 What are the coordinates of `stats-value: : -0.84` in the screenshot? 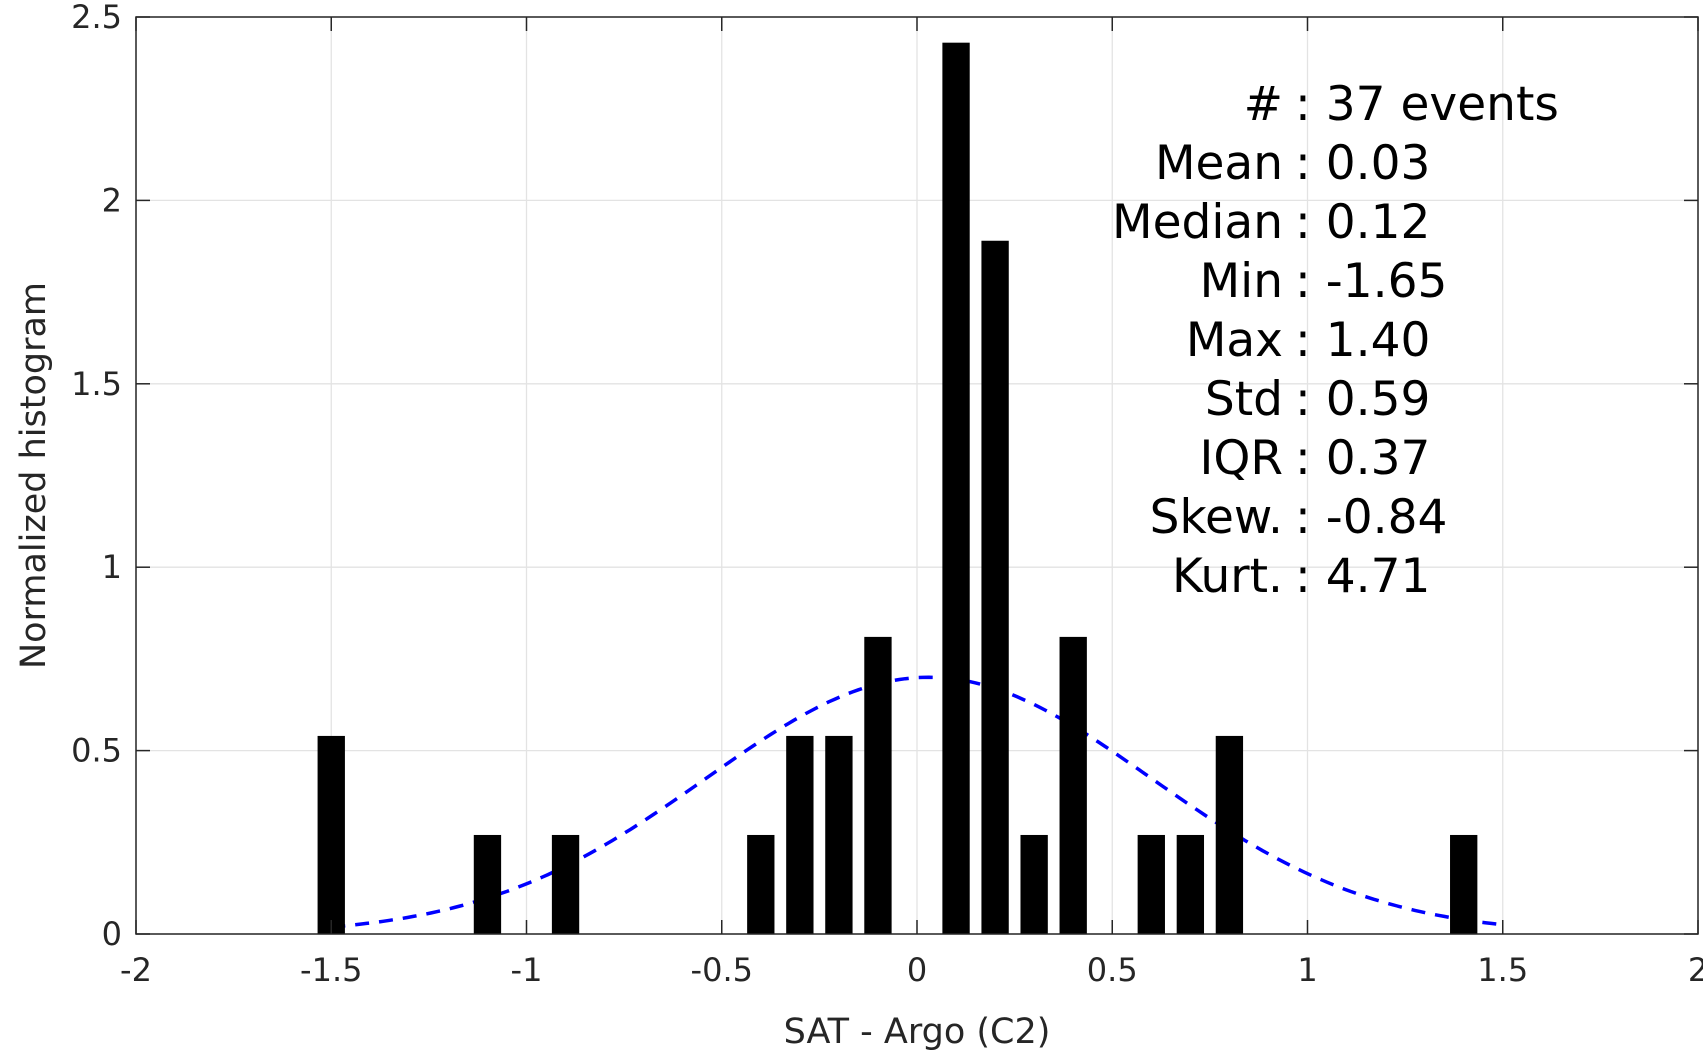 It's located at (1371, 517).